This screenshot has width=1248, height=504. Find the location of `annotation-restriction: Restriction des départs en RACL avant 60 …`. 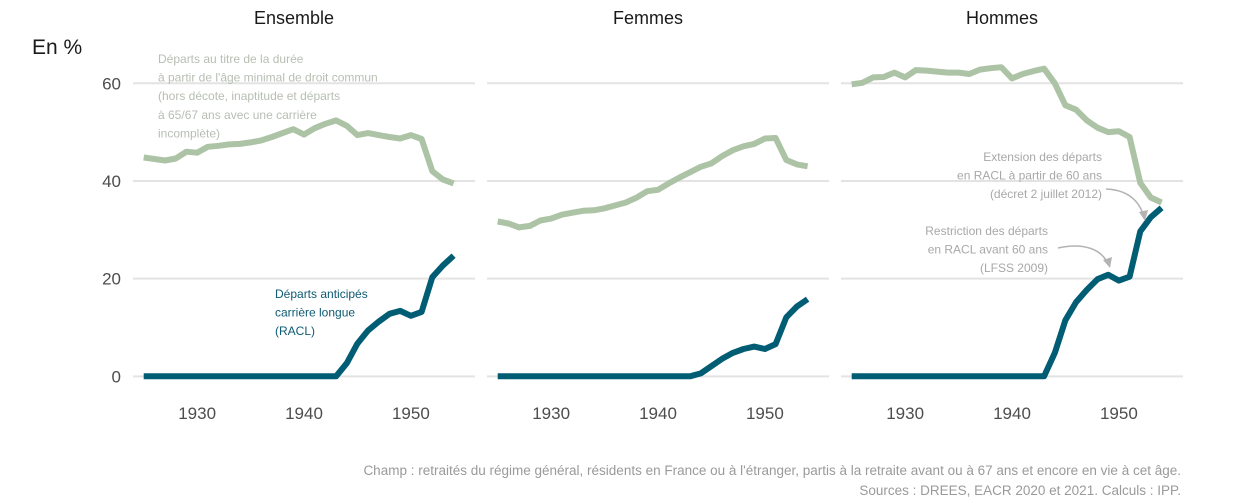

annotation-restriction: Restriction des départs en RACL avant 60 … is located at coordinates (986, 249).